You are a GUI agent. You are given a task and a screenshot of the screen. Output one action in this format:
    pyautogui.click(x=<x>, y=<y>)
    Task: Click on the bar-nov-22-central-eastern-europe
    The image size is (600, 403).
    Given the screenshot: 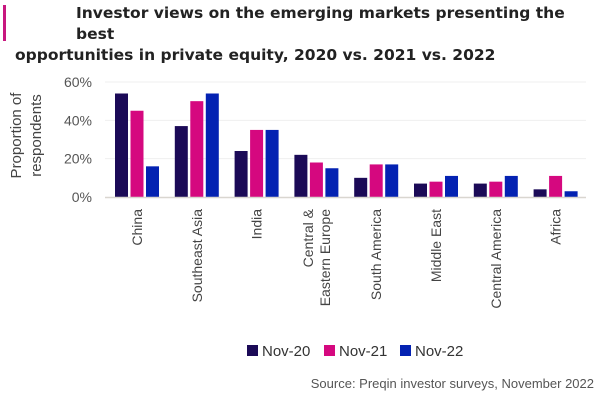 What is the action you would take?
    pyautogui.click(x=332, y=182)
    